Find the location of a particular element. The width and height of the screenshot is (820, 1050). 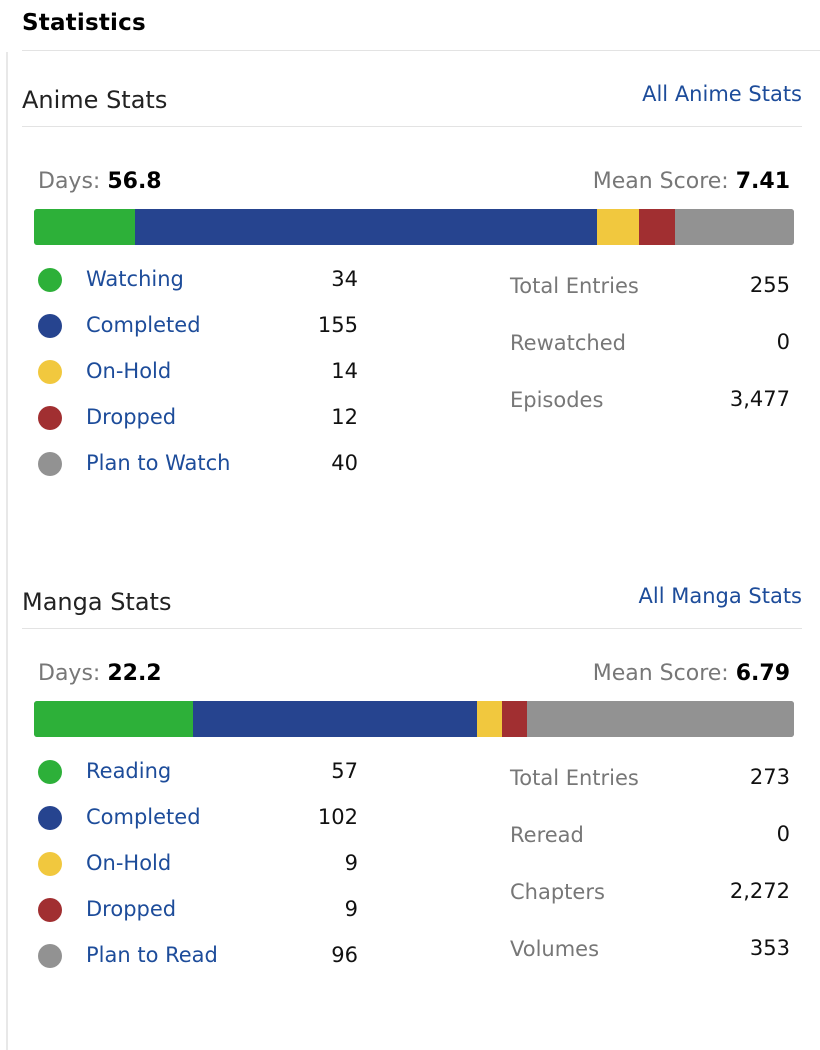

manga-total-row-volumes: Volumes 353 is located at coordinates (650, 948).